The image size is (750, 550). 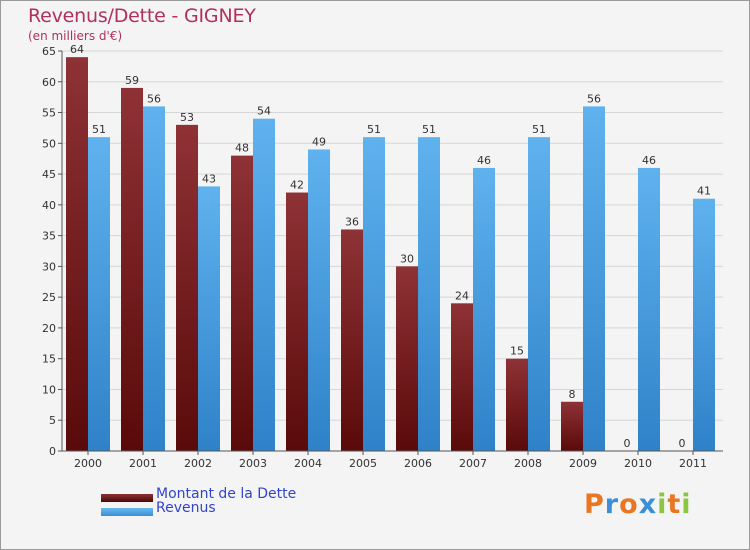 I want to click on y-tick-label: 0, so click(x=52, y=451).